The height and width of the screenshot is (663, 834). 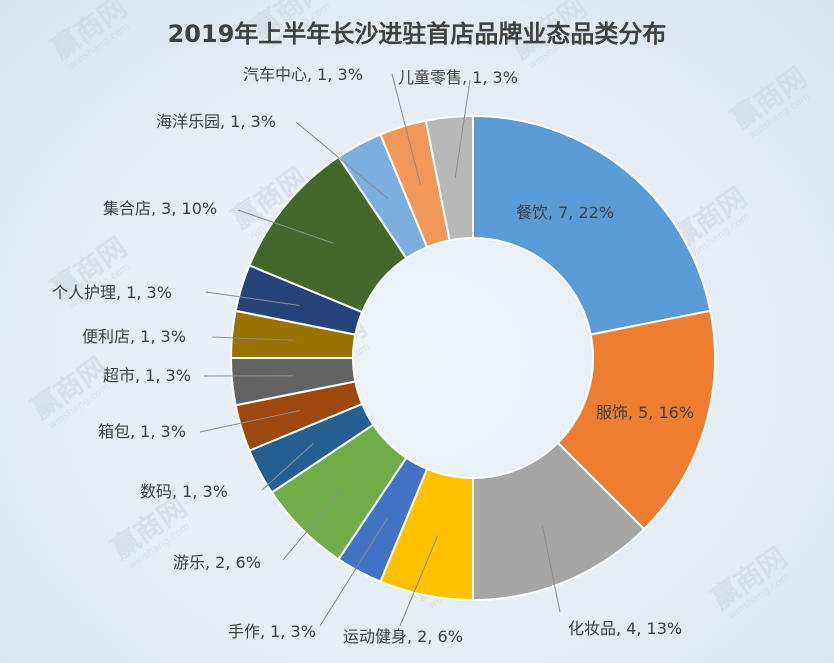 What do you see at coordinates (112, 292) in the screenshot?
I see `slice-label: 个人护理, 1, 3%` at bounding box center [112, 292].